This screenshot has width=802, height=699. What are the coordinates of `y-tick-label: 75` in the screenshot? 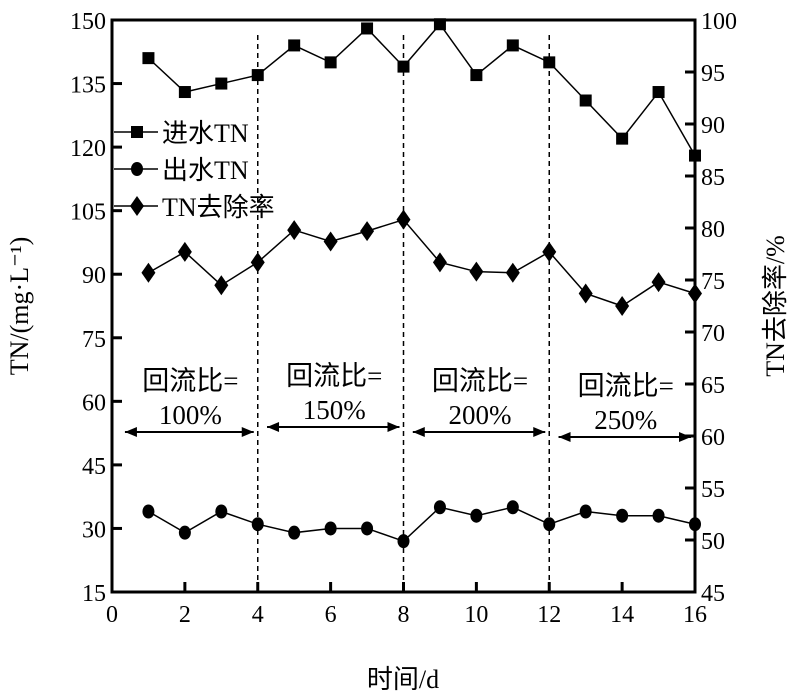 It's located at (94, 340).